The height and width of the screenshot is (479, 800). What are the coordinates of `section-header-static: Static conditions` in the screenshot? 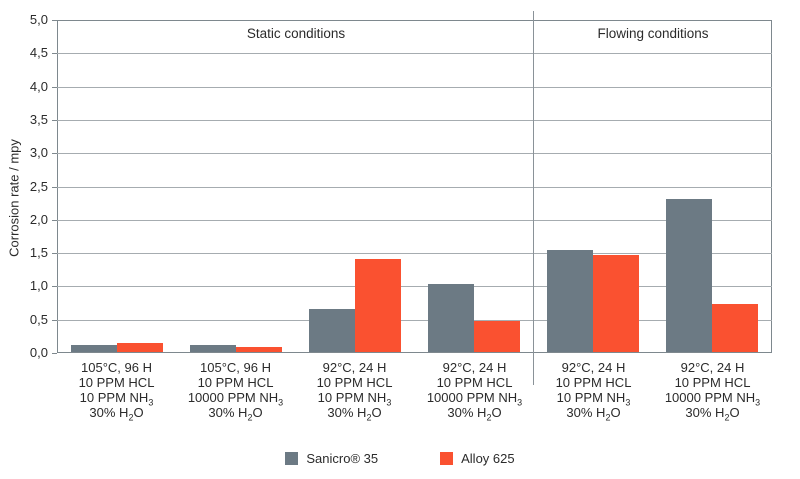 It's located at (296, 33).